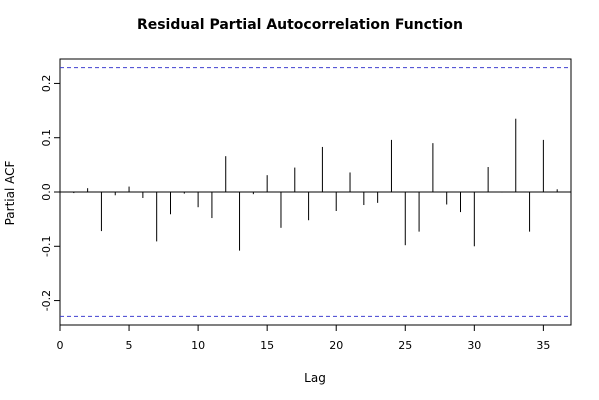 This screenshot has height=400, width=599. What do you see at coordinates (303, 338) in the screenshot?
I see `x-axis: 0 5 10 15 20 25 30 35` at bounding box center [303, 338].